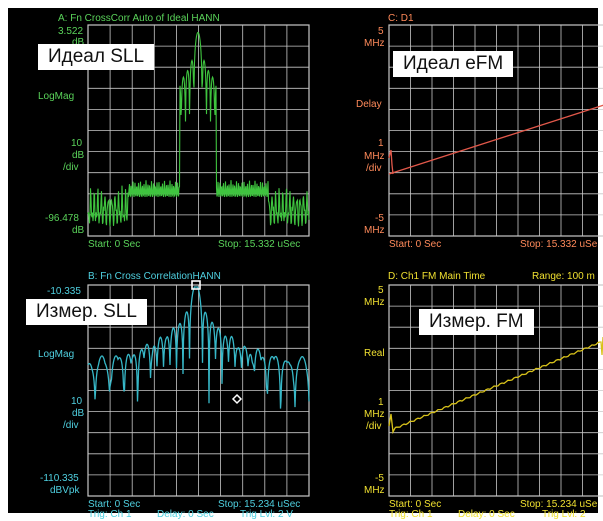 This screenshot has height=521, width=603. Describe the element at coordinates (379, 478) in the screenshot. I see `panel-d-bottom-value: -5` at that location.